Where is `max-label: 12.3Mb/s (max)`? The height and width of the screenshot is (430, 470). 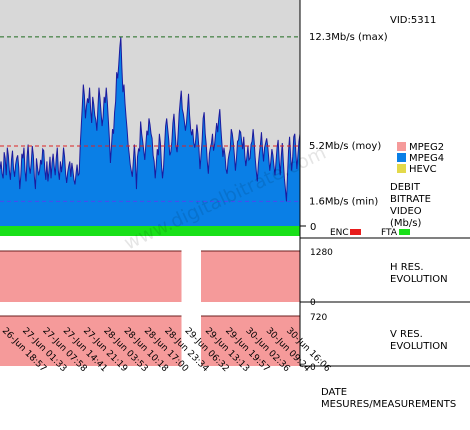
max-label: 12.3Mb/s (max) is located at coordinates (348, 37).